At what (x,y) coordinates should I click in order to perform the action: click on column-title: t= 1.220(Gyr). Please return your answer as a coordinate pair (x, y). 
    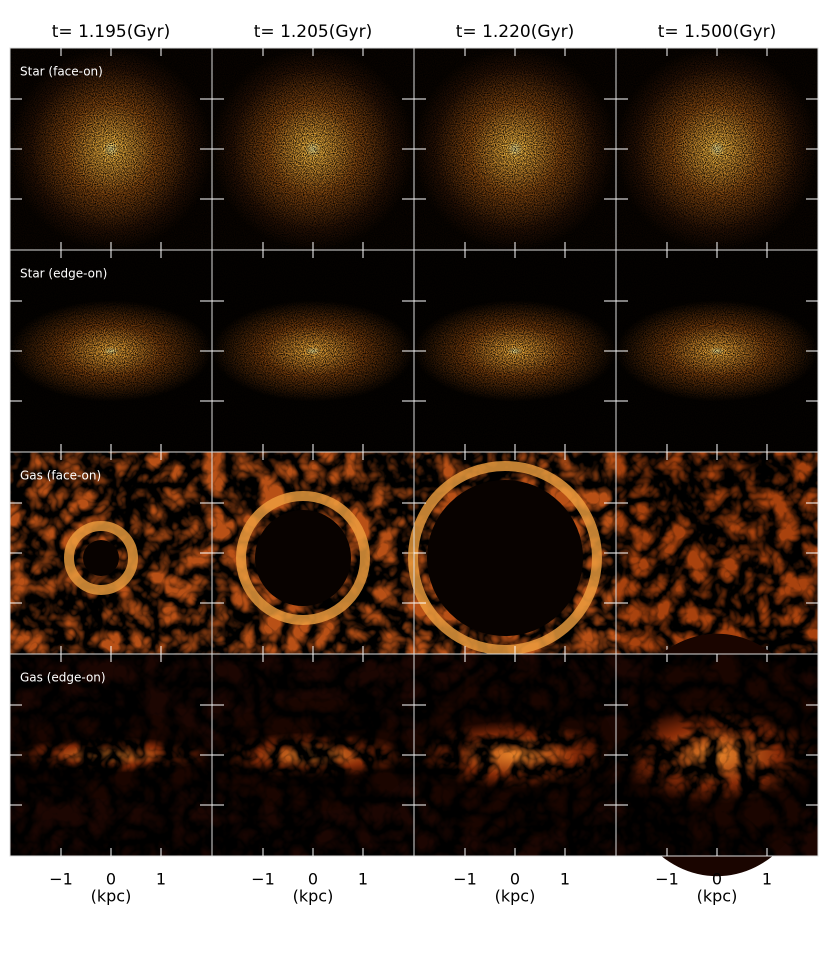
    Looking at the image, I should click on (515, 32).